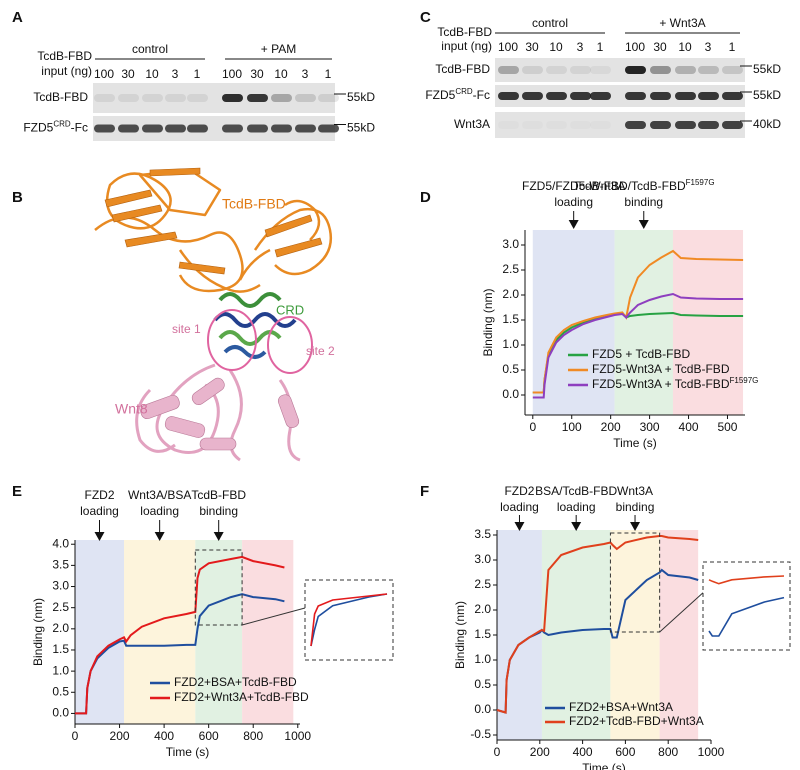 This screenshot has width=800, height=770. Describe the element at coordinates (519, 491) in the screenshot. I see `annotation: FZD2` at that location.